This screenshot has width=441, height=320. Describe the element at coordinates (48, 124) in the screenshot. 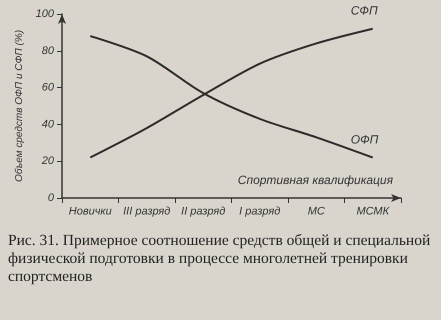

I see `y-tick-label: 40` at that location.